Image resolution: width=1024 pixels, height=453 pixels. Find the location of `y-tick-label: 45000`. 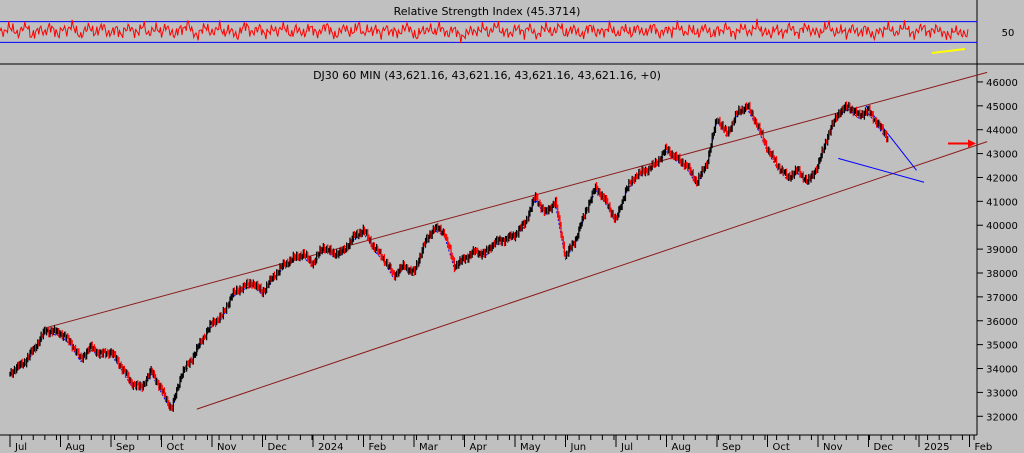

y-tick-label: 45000 is located at coordinates (1002, 107).